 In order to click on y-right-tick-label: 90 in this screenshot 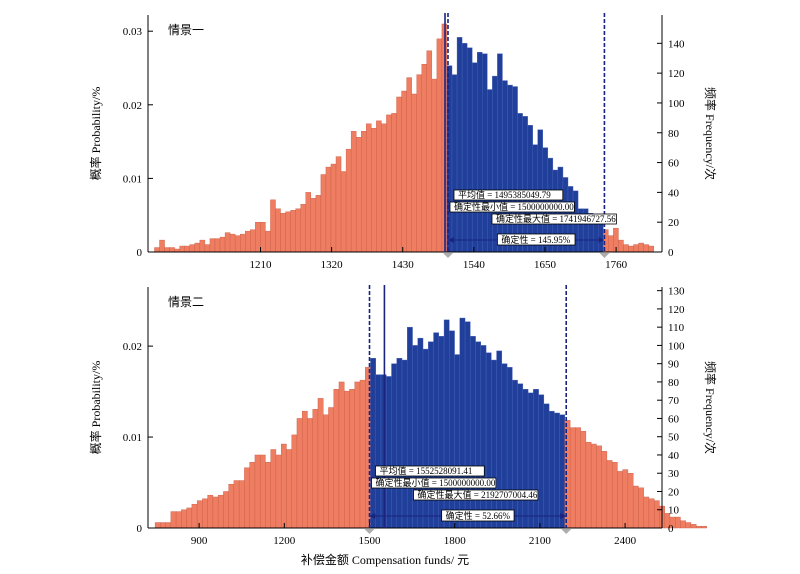, I will do `click(674, 365)`.